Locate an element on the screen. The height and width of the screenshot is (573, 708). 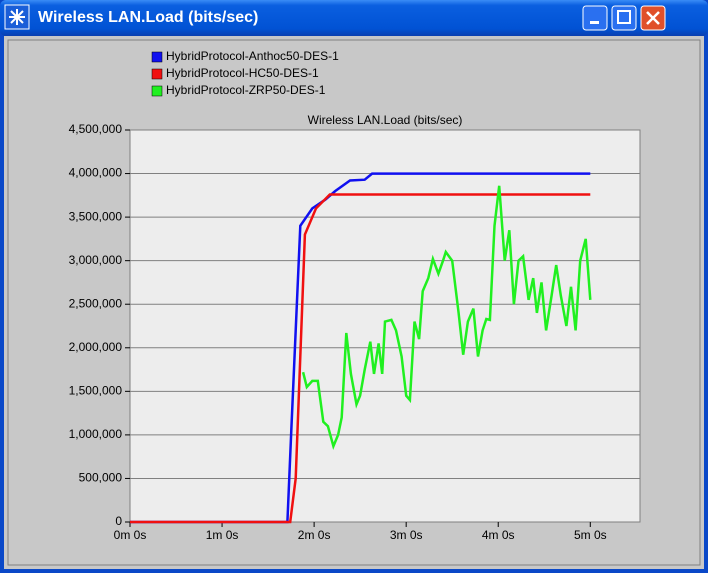
legend-label: HybridProtocol-Anthoc50-DES-1 is located at coordinates (252, 56).